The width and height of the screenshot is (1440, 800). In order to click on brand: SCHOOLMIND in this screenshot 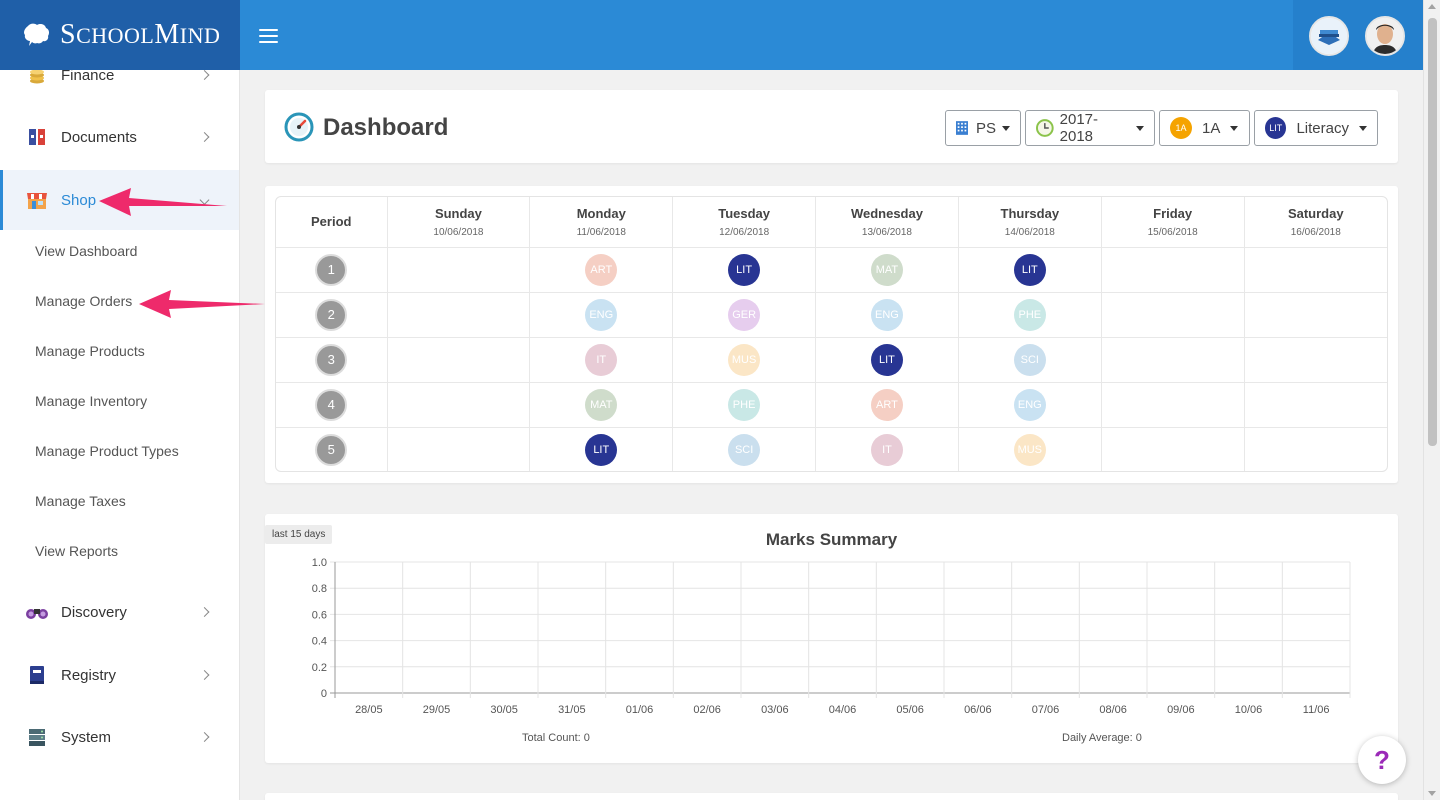, I will do `click(120, 35)`.